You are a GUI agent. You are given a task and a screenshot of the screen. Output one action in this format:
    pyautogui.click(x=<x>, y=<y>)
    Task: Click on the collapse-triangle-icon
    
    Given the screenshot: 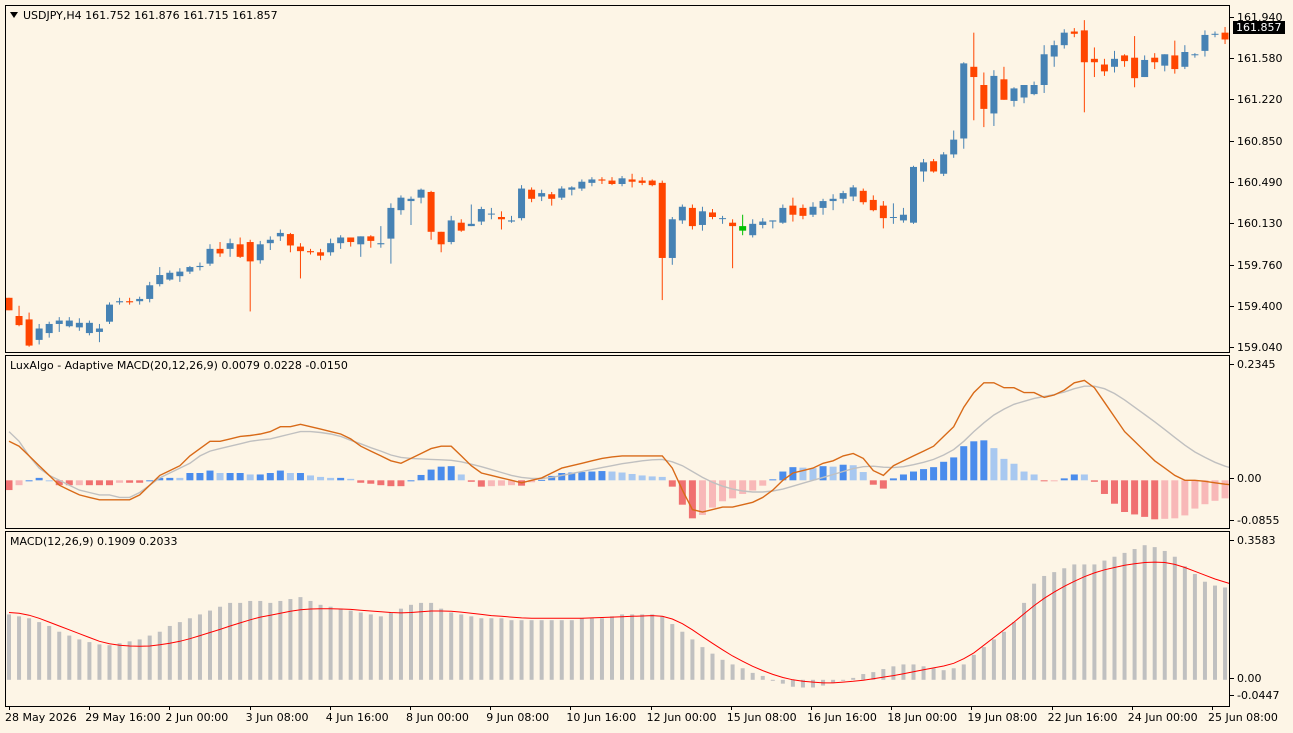 What is the action you would take?
    pyautogui.click(x=14, y=15)
    